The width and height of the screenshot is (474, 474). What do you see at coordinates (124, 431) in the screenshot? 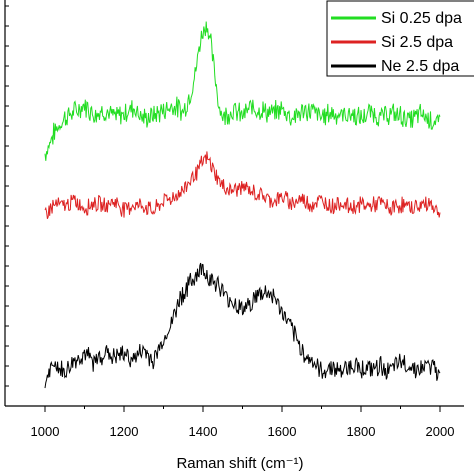
I see `x-tick-label: 1200` at bounding box center [124, 431].